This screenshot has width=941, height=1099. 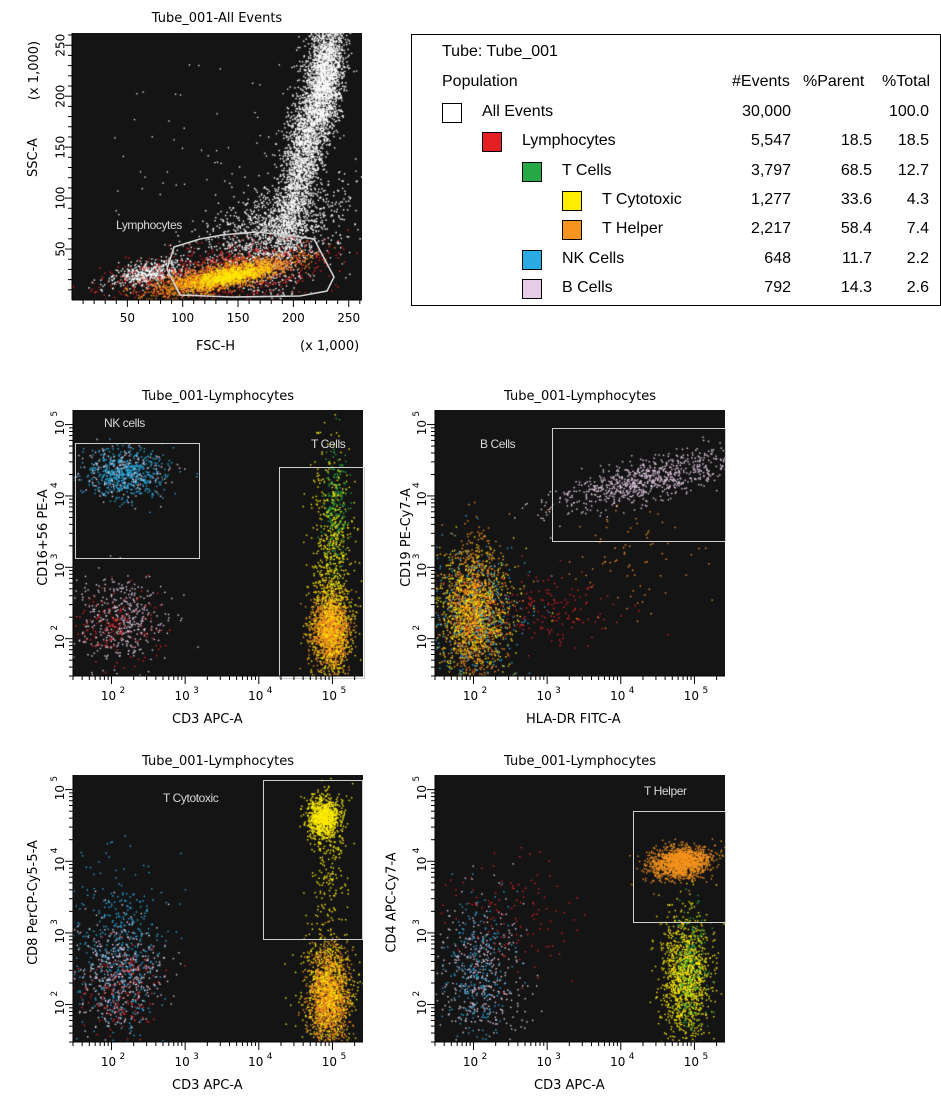 What do you see at coordinates (207, 719) in the screenshot?
I see `x-axis-label: CD3 APC-A` at bounding box center [207, 719].